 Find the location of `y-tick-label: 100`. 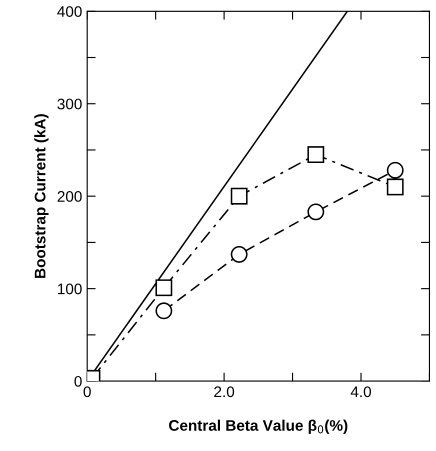

y-tick-label: 100 is located at coordinates (70, 289).